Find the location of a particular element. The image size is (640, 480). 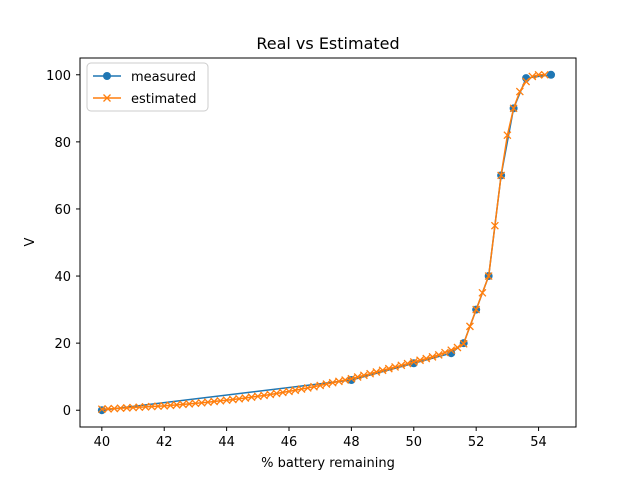

x-tick-label: 42 is located at coordinates (164, 442).